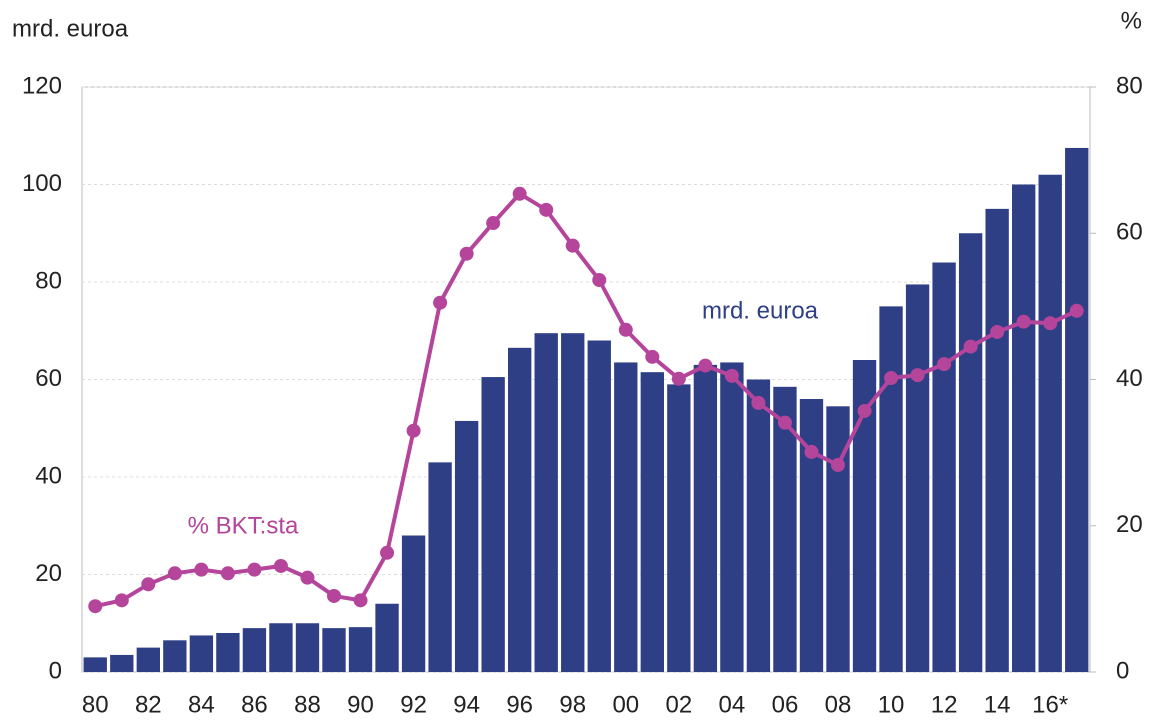  What do you see at coordinates (997, 704) in the screenshot?
I see `x-tick-label: 14` at bounding box center [997, 704].